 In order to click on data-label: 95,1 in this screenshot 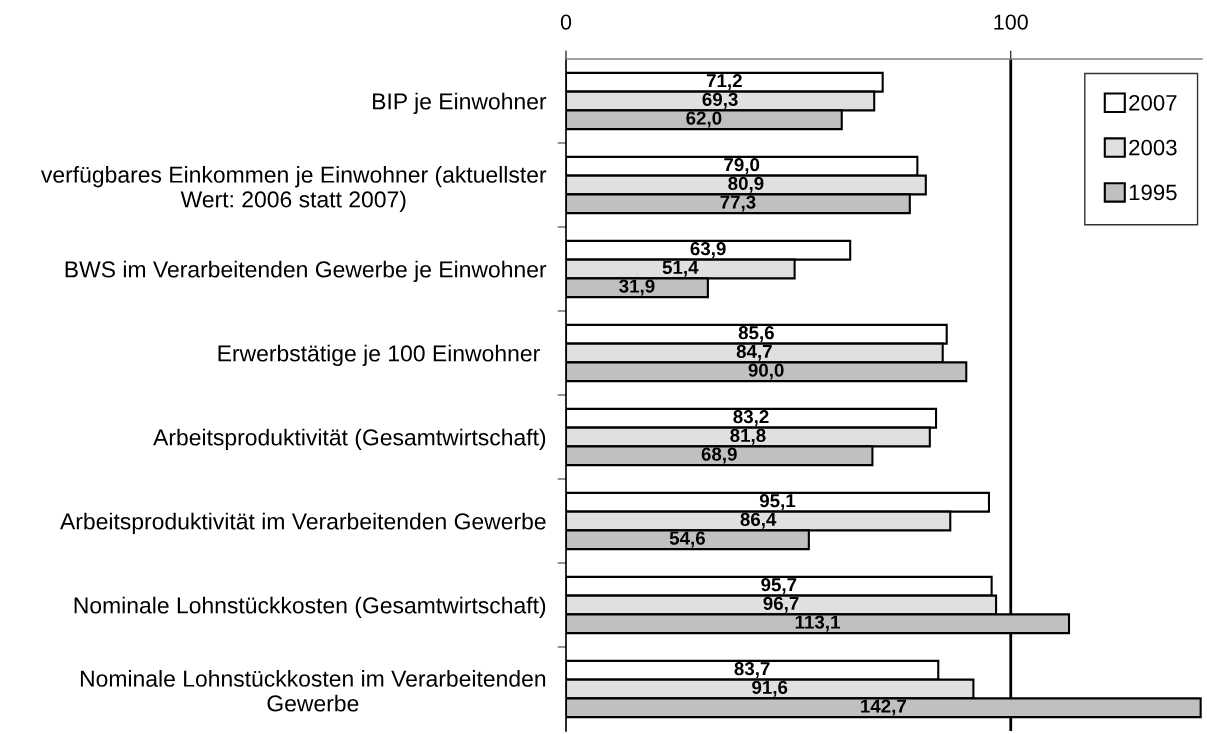, I will do `click(777, 502)`.